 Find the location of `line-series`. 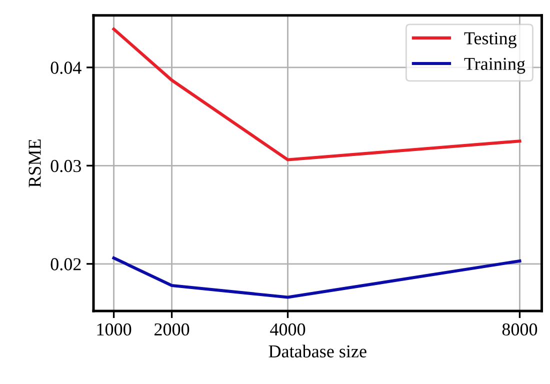

line-series is located at coordinates (317, 277).